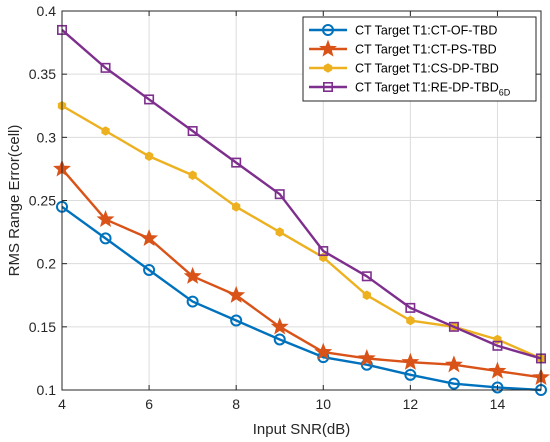 This screenshot has width=550, height=442. Describe the element at coordinates (426, 50) in the screenshot. I see `legend-label: CT Target T1:CT-PS-TBD` at that location.